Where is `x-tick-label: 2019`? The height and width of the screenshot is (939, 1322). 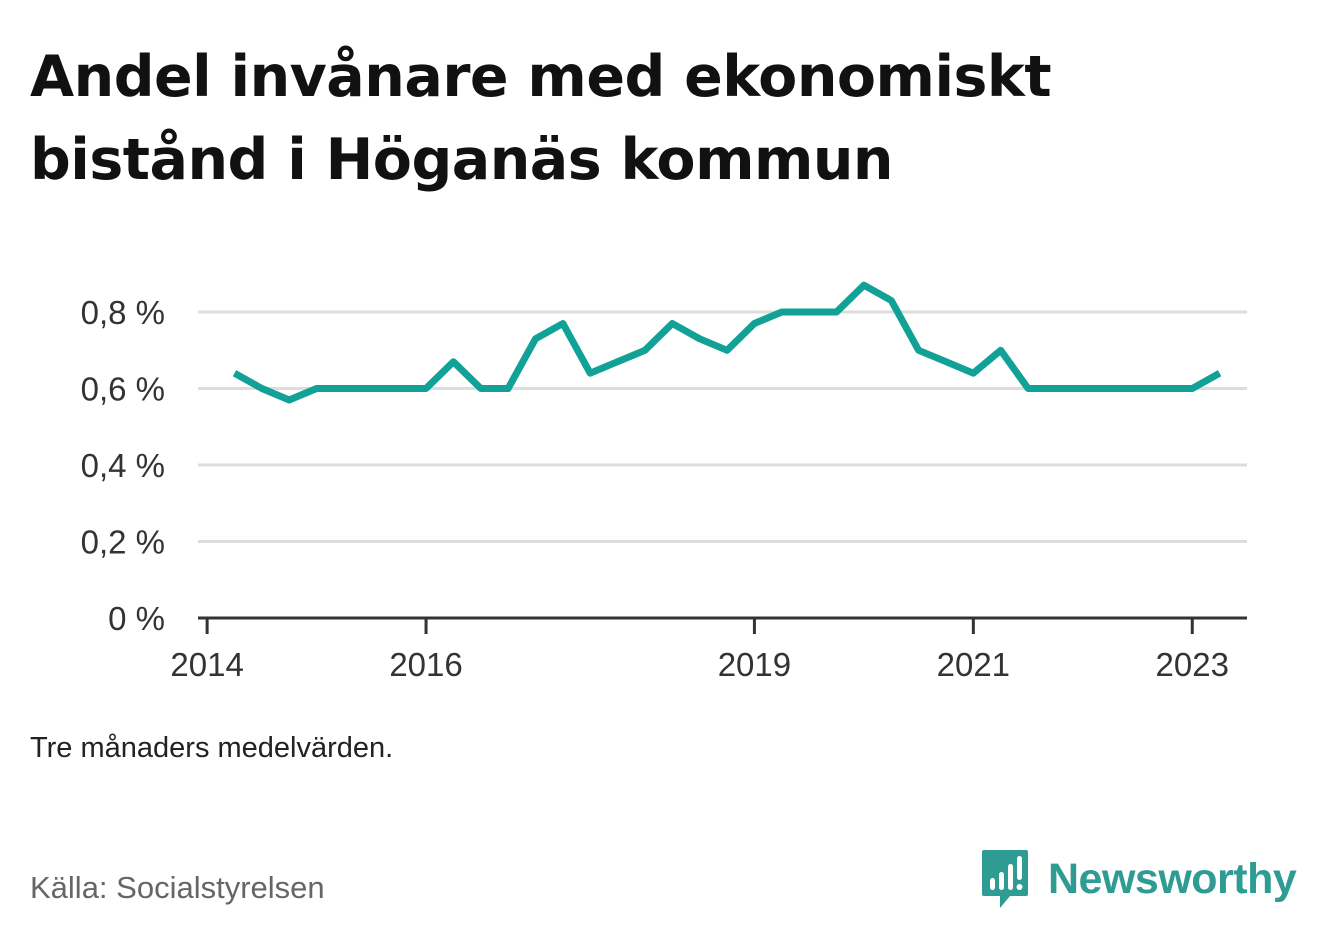
x-tick-label: 2019 is located at coordinates (754, 664).